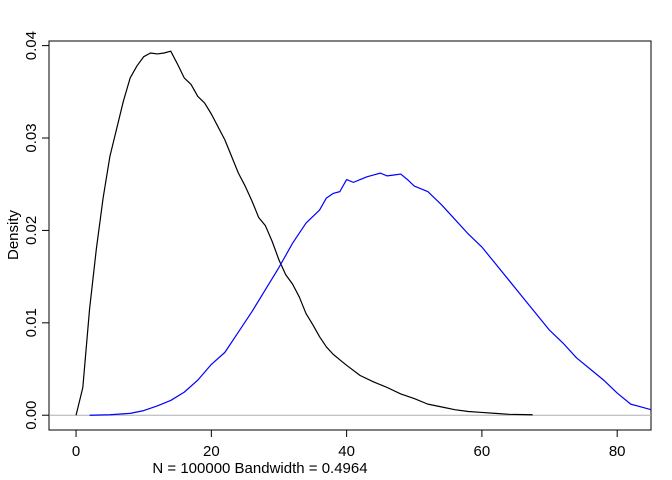 The height and width of the screenshot is (480, 672). What do you see at coordinates (259, 468) in the screenshot?
I see `x-axis-label: N = 100000 Bandwidth = 0.4964` at bounding box center [259, 468].